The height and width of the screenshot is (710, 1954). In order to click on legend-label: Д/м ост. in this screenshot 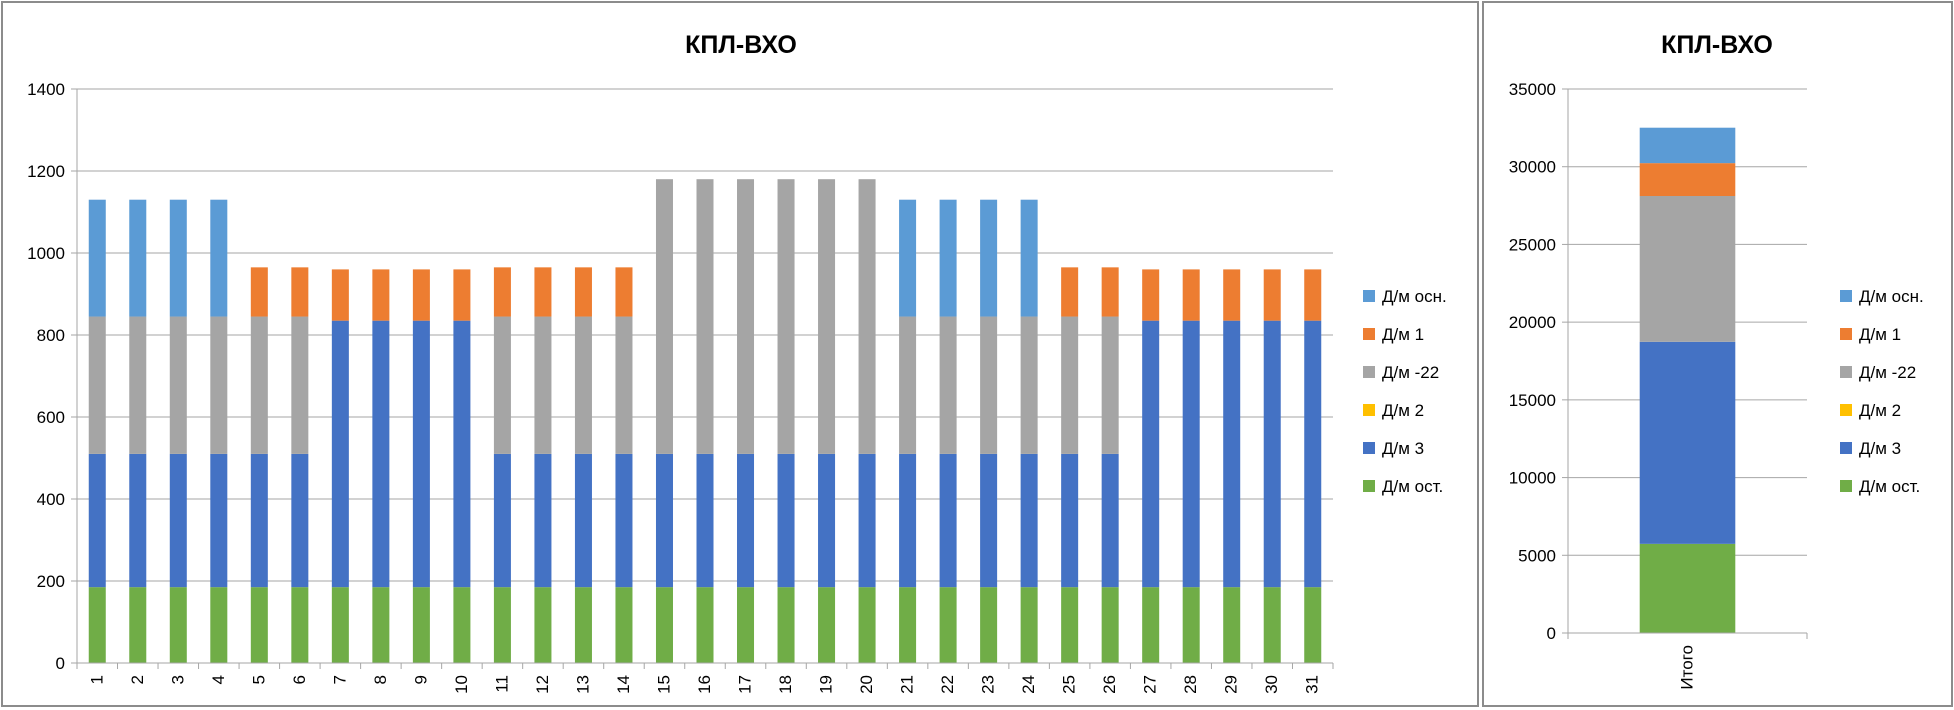, I will do `click(1412, 486)`.